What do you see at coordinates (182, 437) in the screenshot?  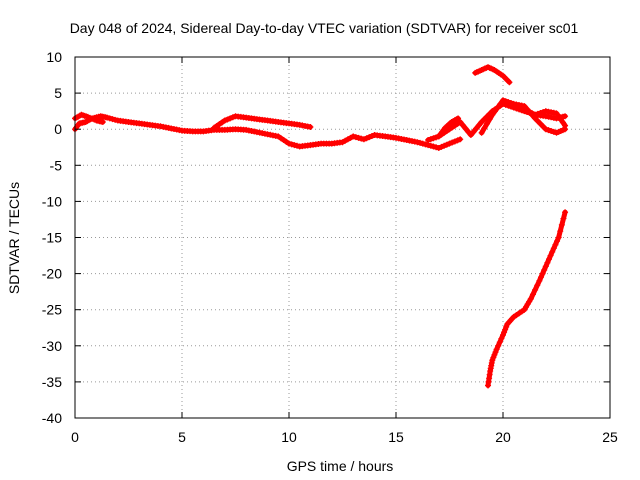 I see `x-tick-label: 5` at bounding box center [182, 437].